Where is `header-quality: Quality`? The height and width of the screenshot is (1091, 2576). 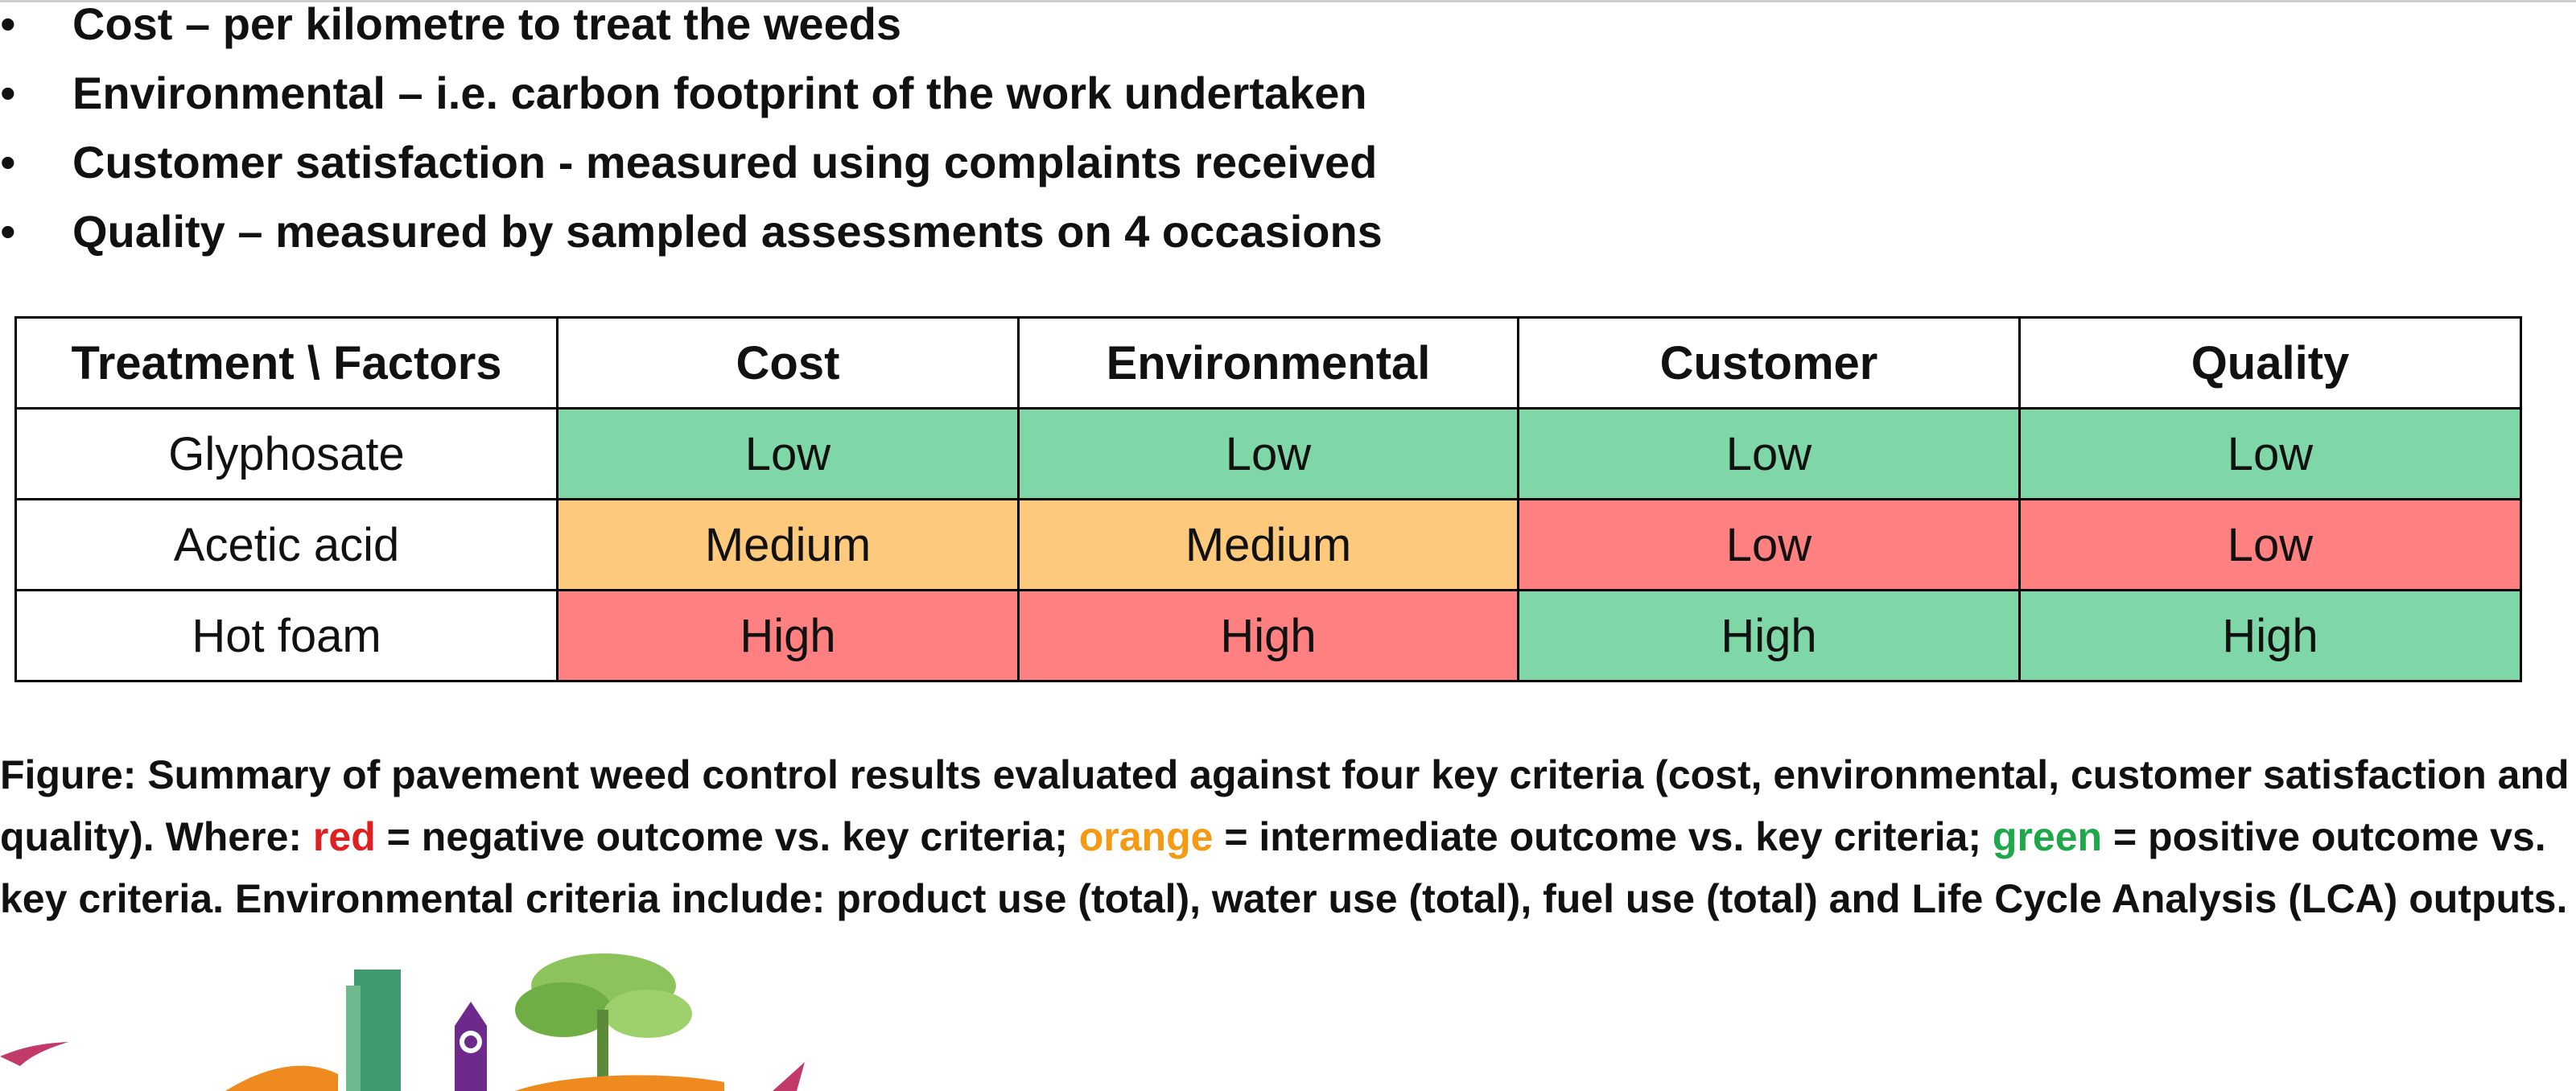
header-quality: Quality is located at coordinates (2270, 363).